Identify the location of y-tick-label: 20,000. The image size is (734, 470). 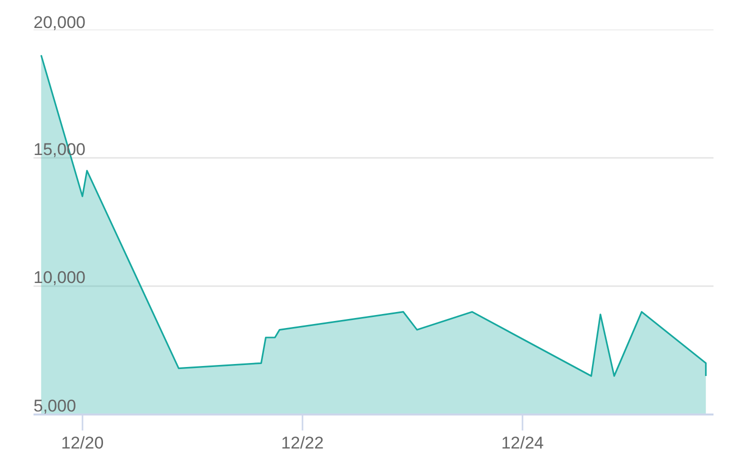
(60, 22).